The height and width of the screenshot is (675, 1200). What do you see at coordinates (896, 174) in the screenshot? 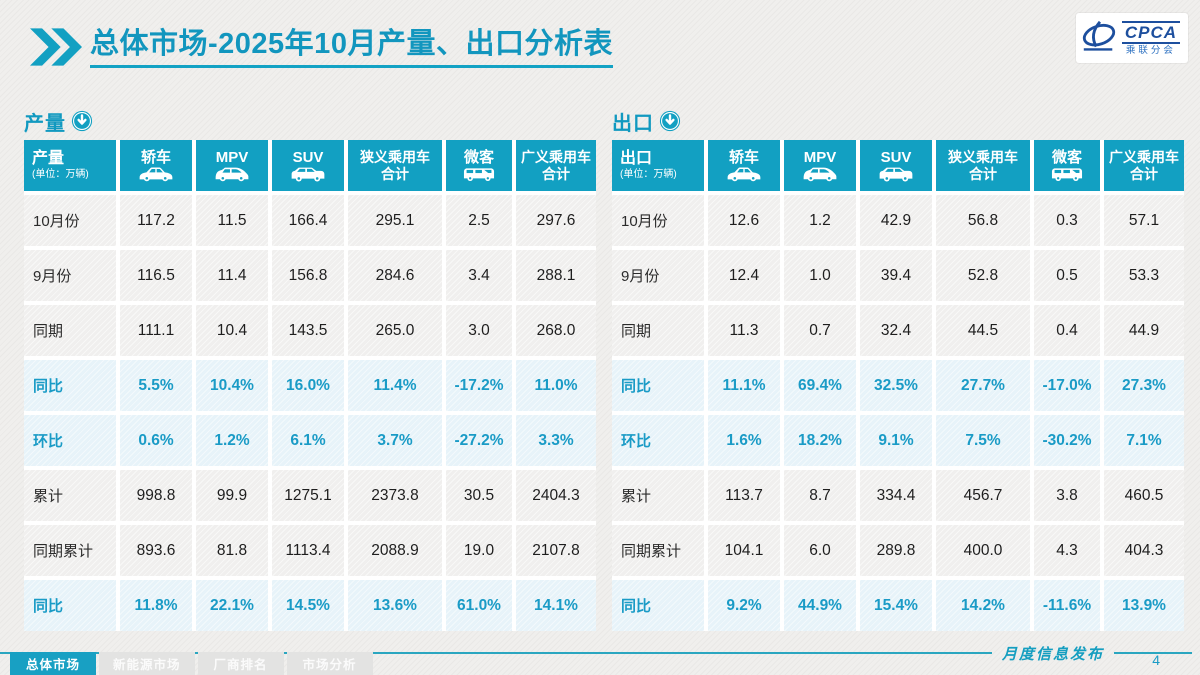
I see `suv-icon` at bounding box center [896, 174].